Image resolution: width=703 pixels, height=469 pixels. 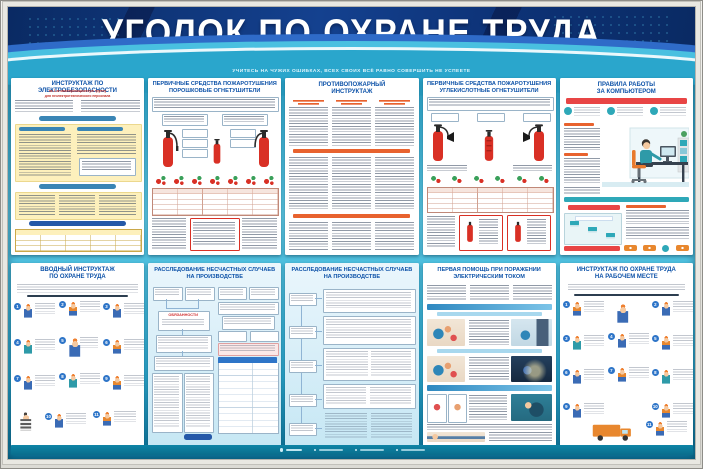 I want to click on step-number: 7, so click(x=17, y=378).